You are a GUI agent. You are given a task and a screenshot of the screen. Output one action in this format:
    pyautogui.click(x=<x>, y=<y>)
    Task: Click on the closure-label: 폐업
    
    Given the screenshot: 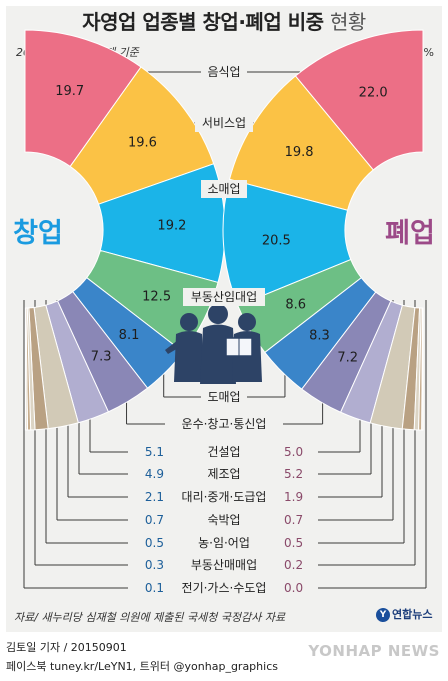 What is the action you would take?
    pyautogui.click(x=410, y=233)
    